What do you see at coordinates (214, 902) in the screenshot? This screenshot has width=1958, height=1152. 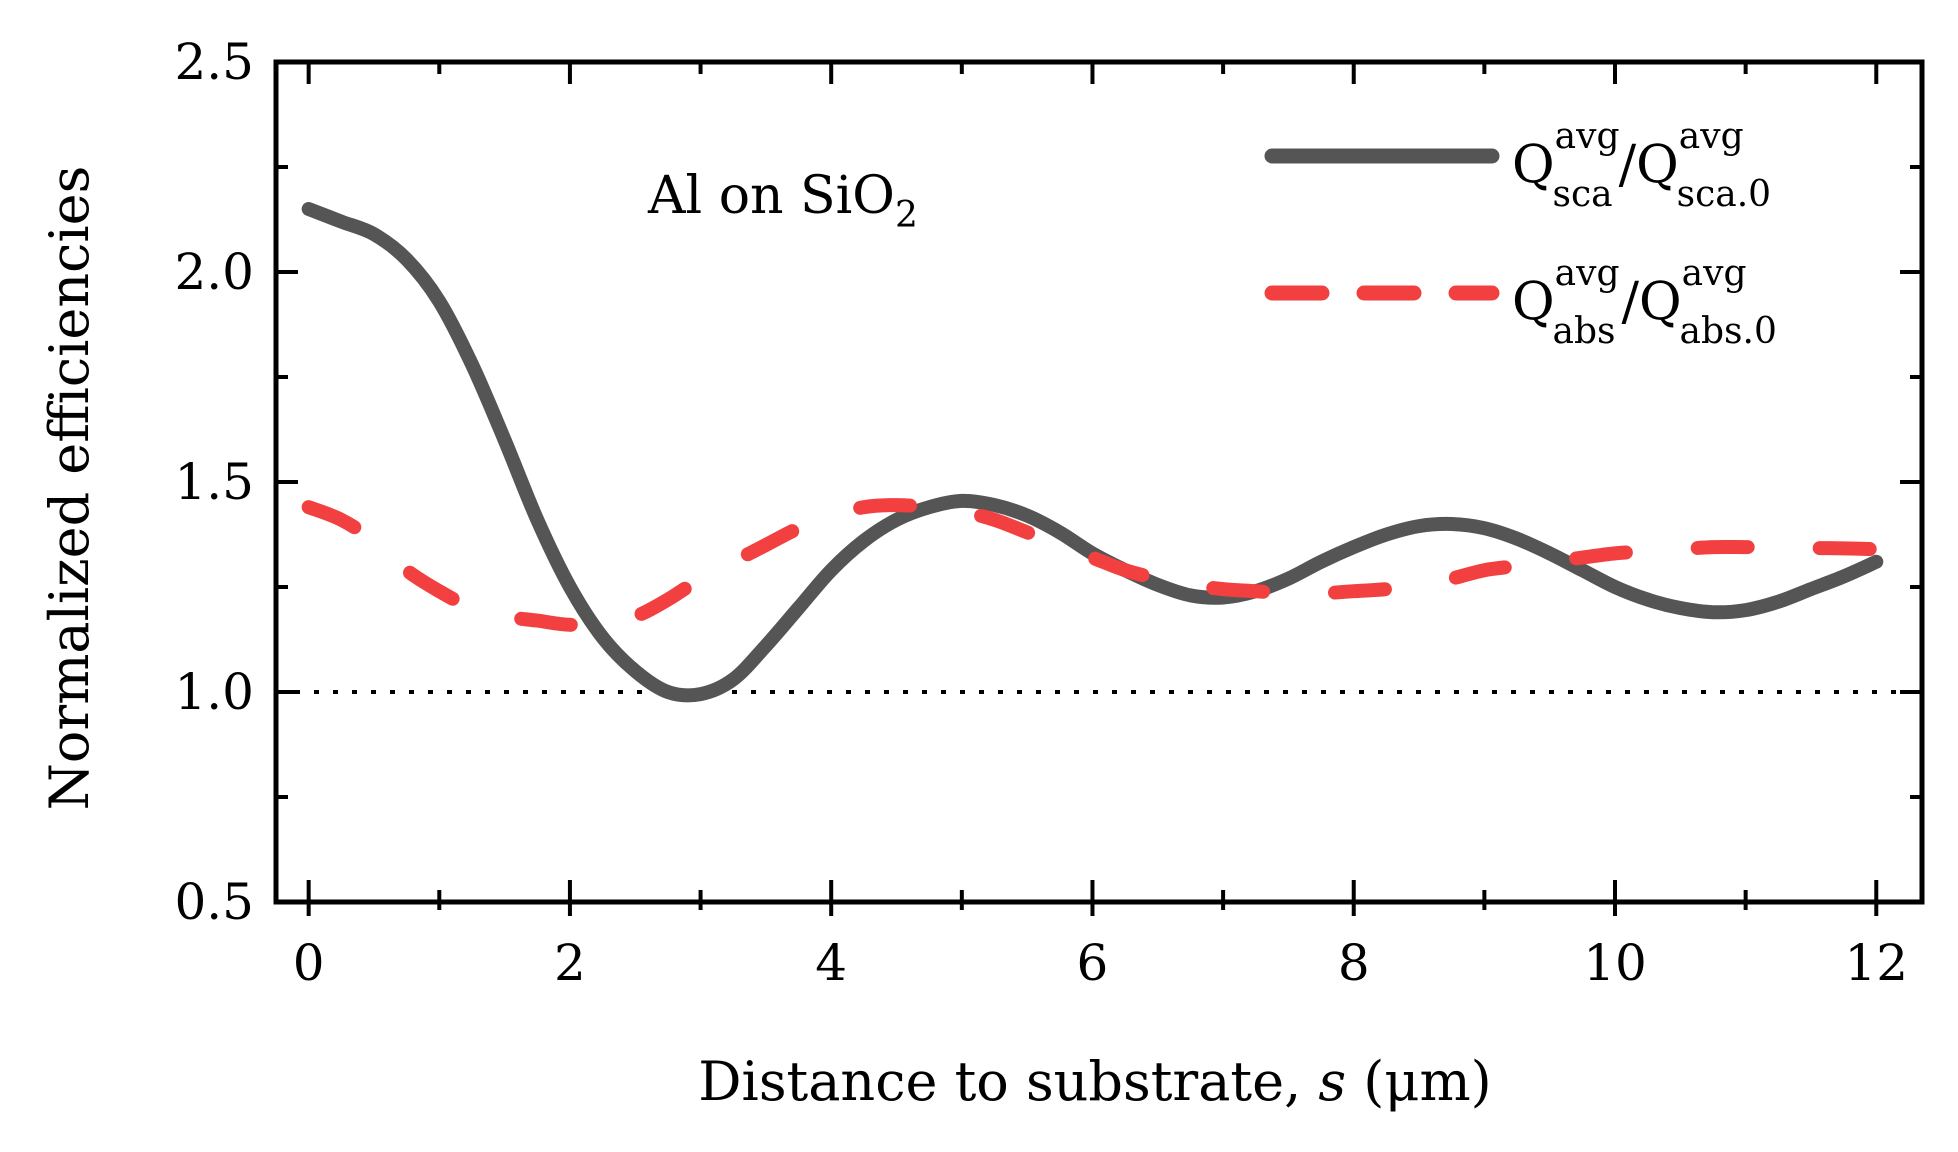 I see `y-tick-label: 0.5` at bounding box center [214, 902].